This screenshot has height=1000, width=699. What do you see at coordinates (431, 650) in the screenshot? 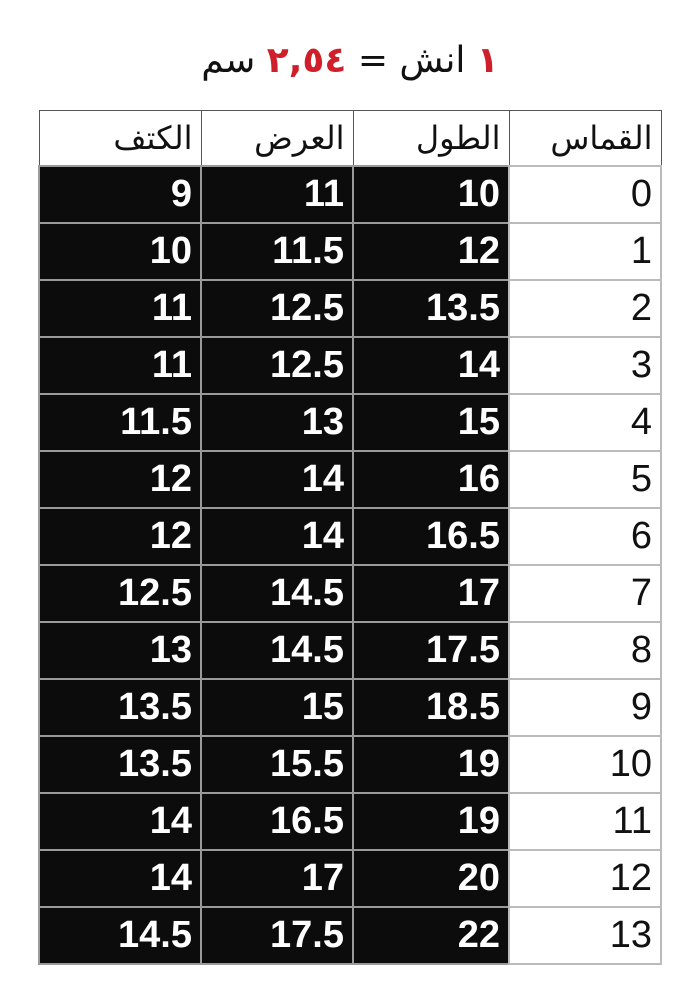
I see `cell-length: 17.5` at bounding box center [431, 650].